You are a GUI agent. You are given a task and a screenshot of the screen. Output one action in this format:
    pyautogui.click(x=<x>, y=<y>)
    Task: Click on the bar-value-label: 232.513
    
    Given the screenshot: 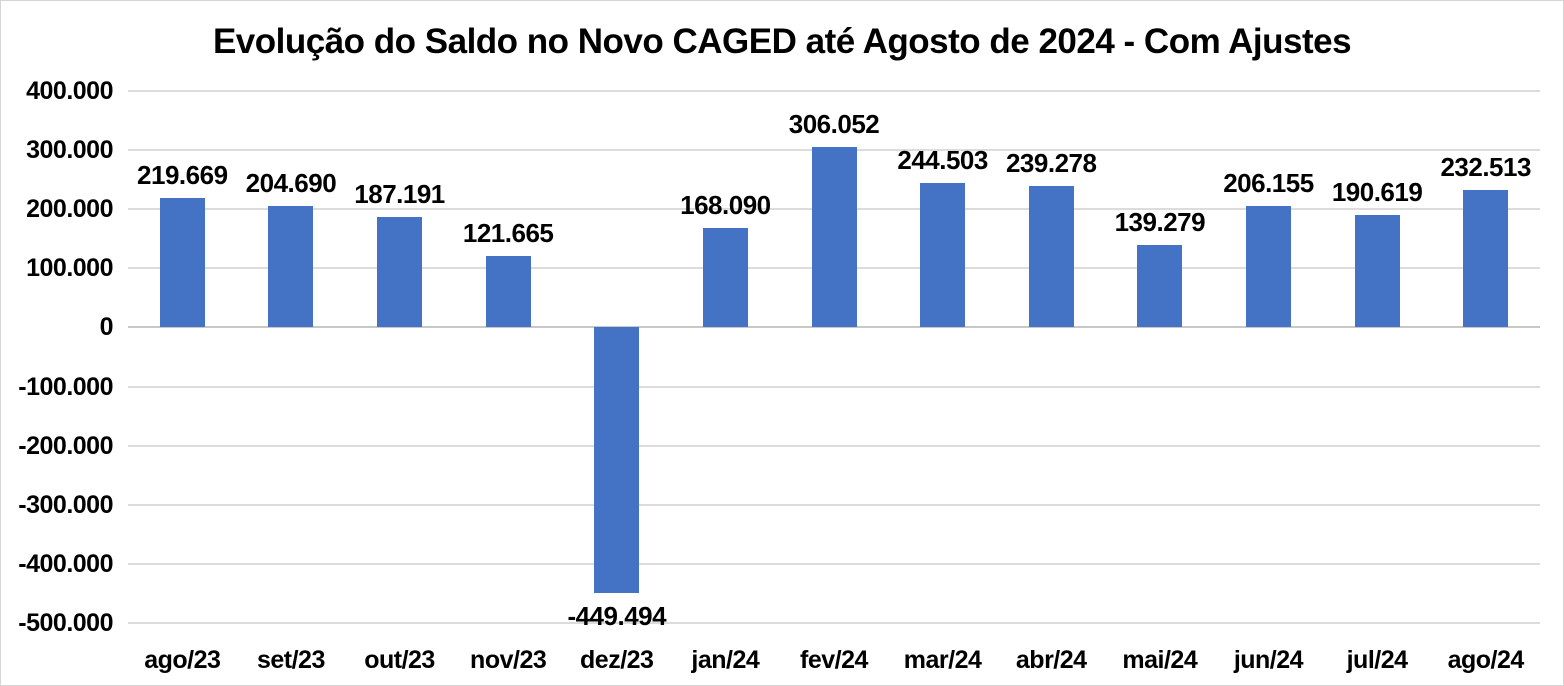 What is the action you would take?
    pyautogui.click(x=1485, y=167)
    